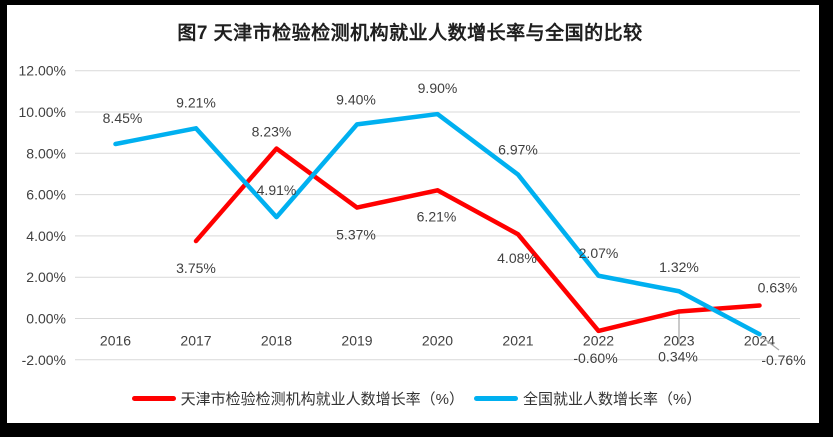 This screenshot has height=437, width=833. Describe the element at coordinates (517, 341) in the screenshot. I see `x-axis-tick-label: 2021` at that location.